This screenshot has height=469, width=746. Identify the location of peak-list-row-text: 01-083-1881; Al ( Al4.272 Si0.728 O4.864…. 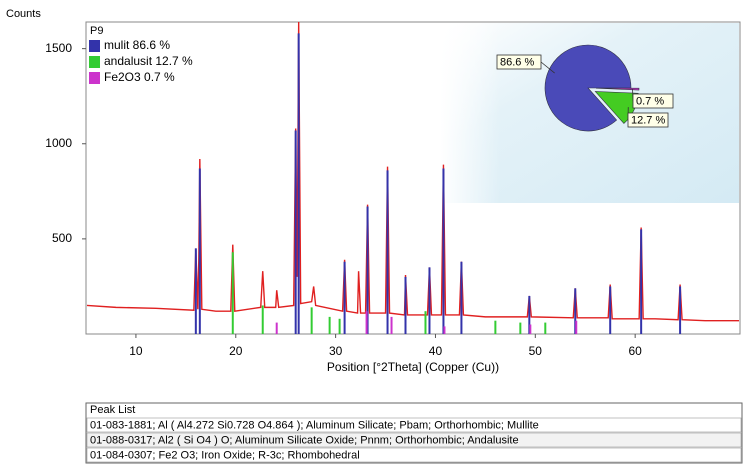
(314, 425).